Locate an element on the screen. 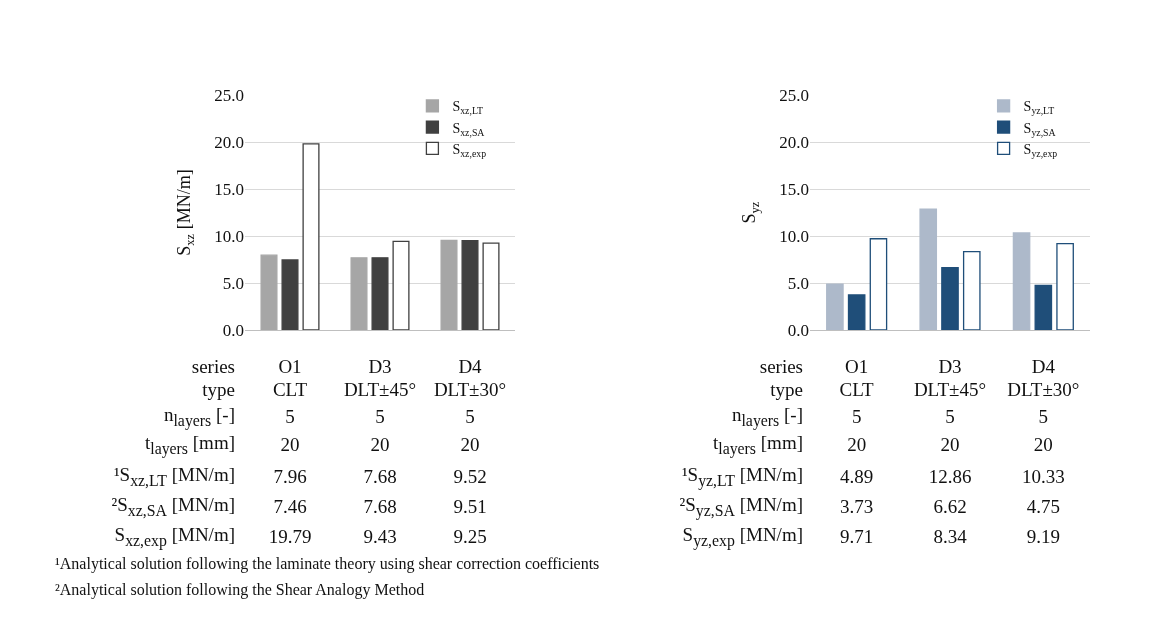  legend-label: S$_{xz,exp}$ is located at coordinates (469, 150).